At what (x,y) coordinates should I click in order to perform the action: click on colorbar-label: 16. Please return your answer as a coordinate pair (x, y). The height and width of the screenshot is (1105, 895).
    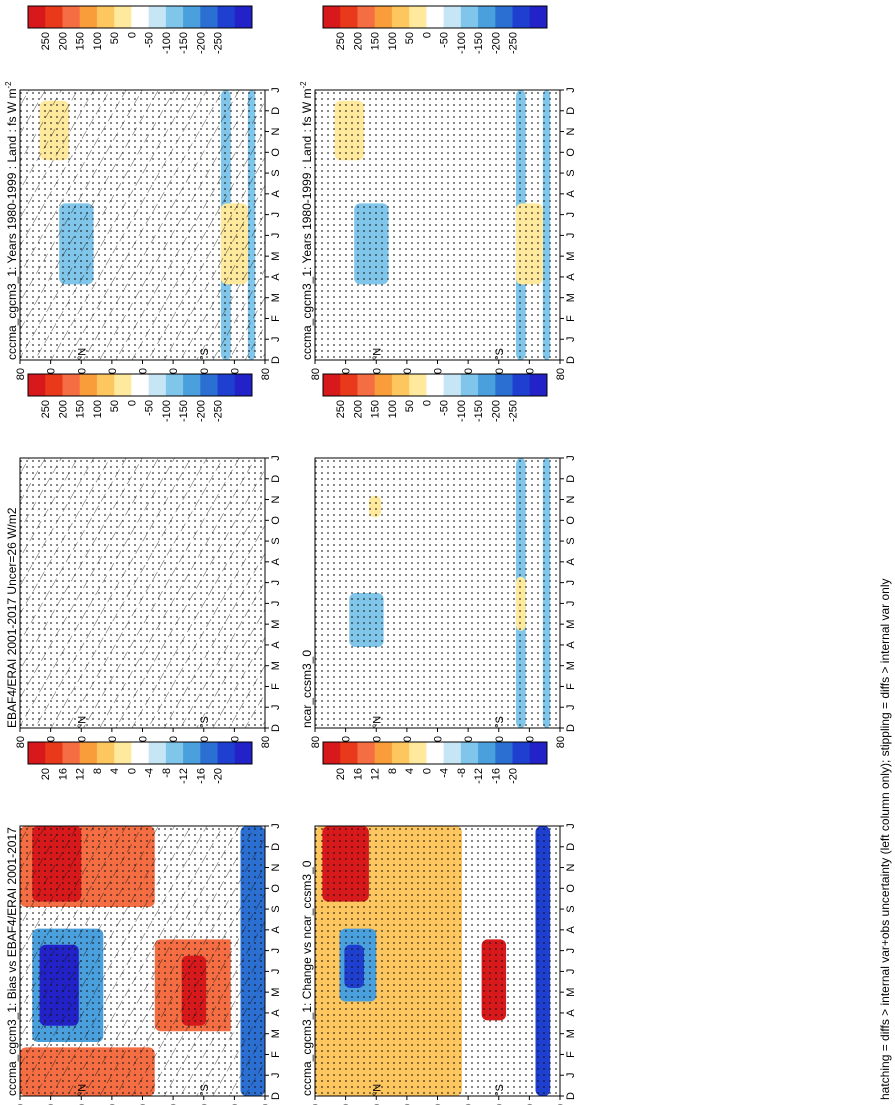
    Looking at the image, I should click on (358, 774).